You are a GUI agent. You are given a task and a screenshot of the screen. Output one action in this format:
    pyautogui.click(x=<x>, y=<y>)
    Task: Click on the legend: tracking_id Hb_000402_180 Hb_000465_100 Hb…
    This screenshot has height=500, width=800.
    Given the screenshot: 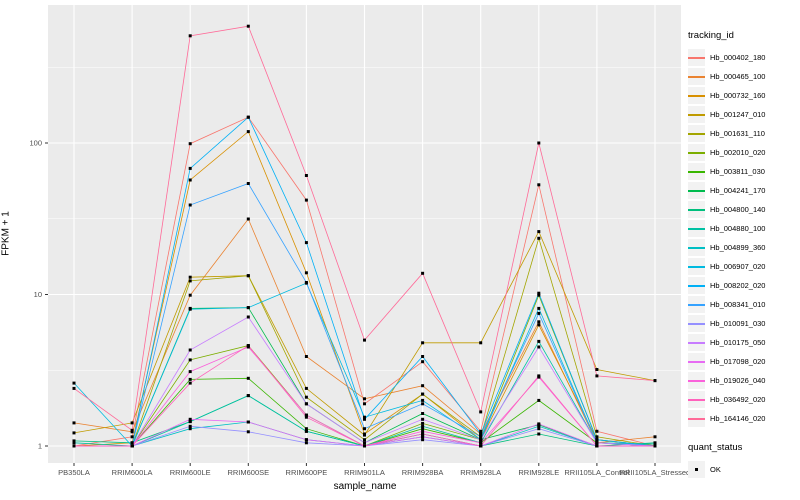 What is the action you would take?
    pyautogui.click(x=743, y=254)
    